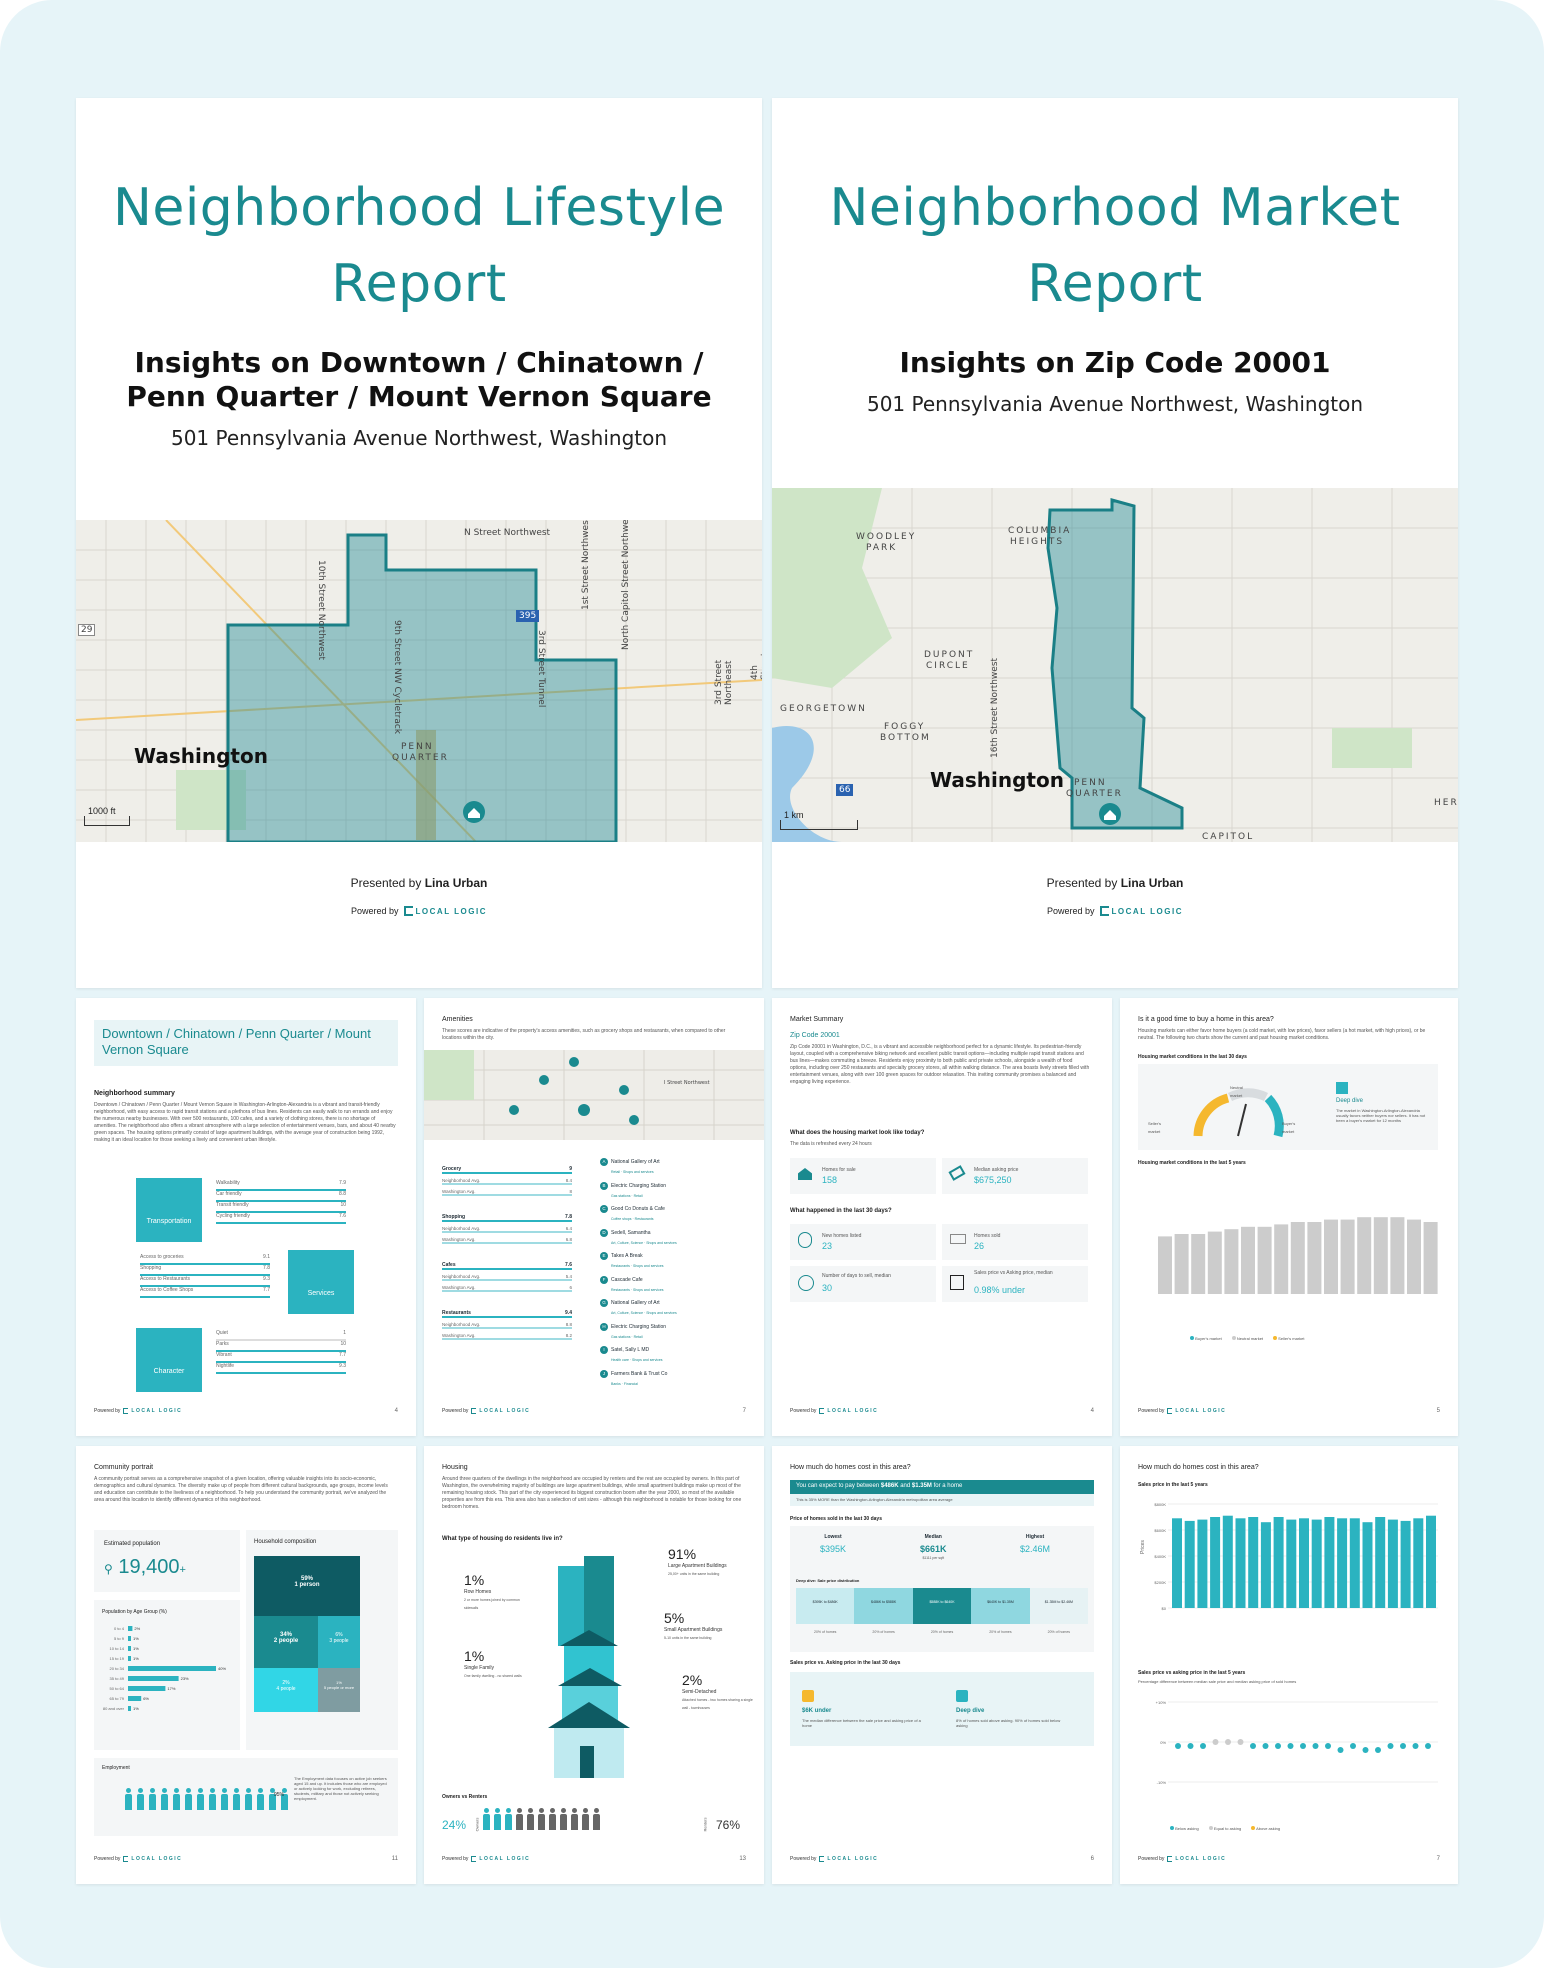 The width and height of the screenshot is (1544, 1968). Describe the element at coordinates (117, 1648) in the screenshot. I see `age-label: 10 to 14` at that location.